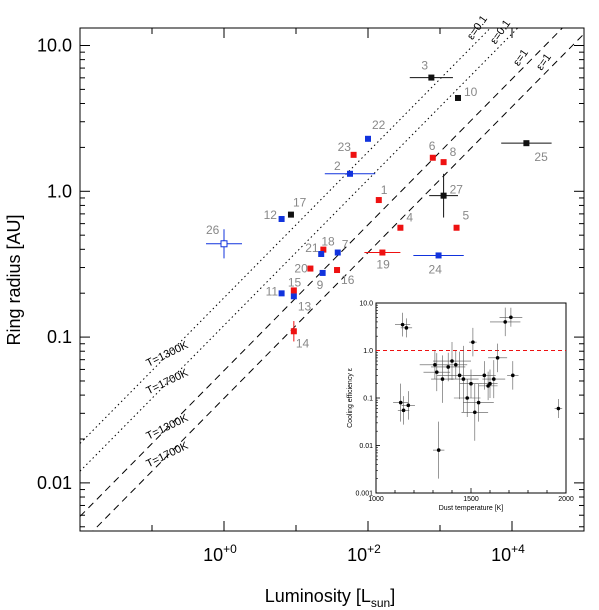  Describe the element at coordinates (466, 216) in the screenshot. I see `point-label: 5` at that location.